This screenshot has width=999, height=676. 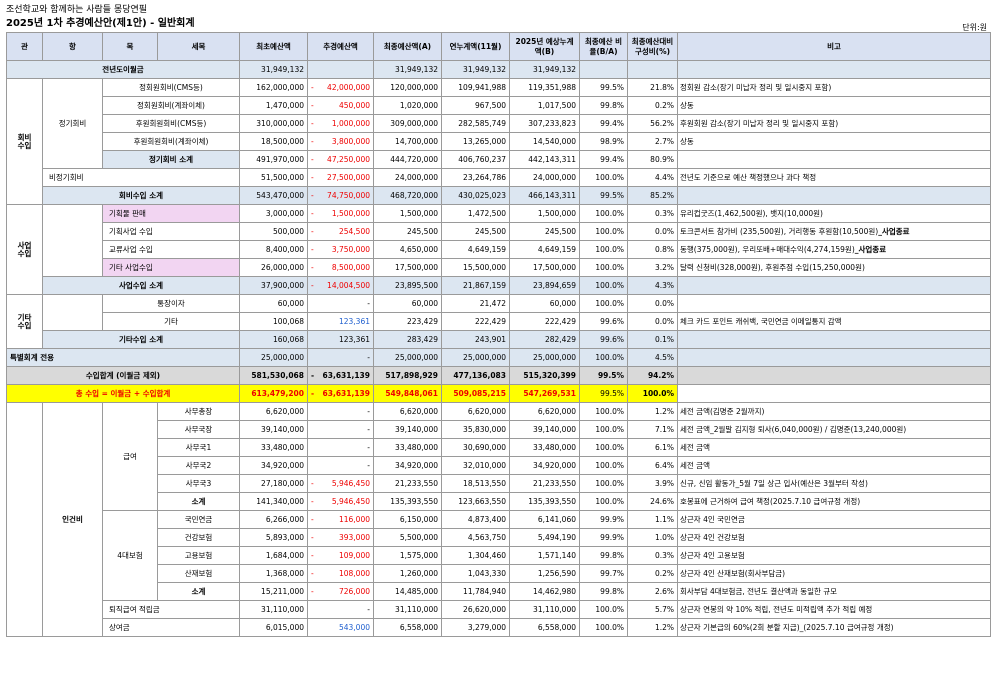 What do you see at coordinates (72, 519) in the screenshot?
I see `hang-personnel: 인건비` at bounding box center [72, 519].